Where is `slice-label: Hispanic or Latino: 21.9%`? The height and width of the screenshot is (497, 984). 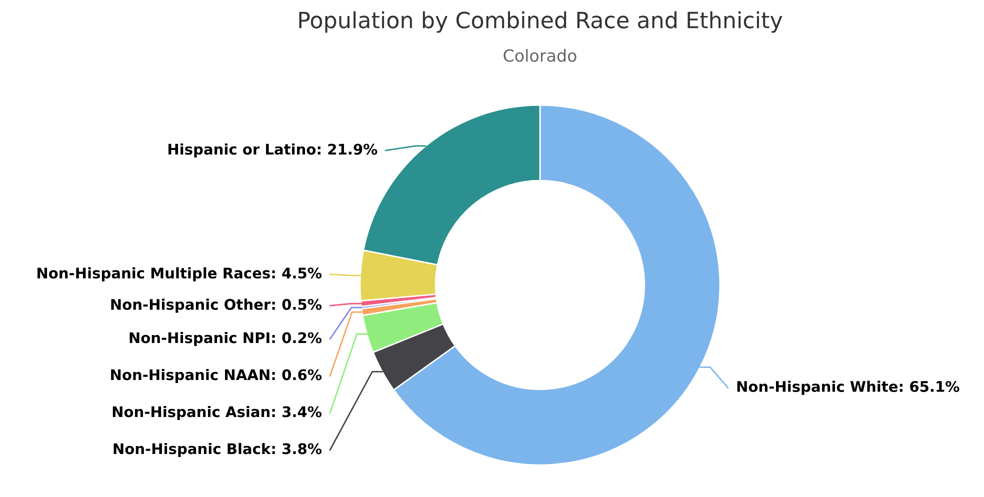
slice-label: Hispanic or Latino: 21.9% is located at coordinates (273, 150).